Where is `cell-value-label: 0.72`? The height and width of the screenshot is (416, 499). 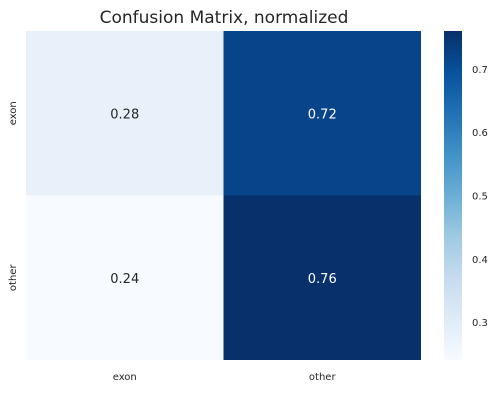 cell-value-label: 0.72 is located at coordinates (322, 114).